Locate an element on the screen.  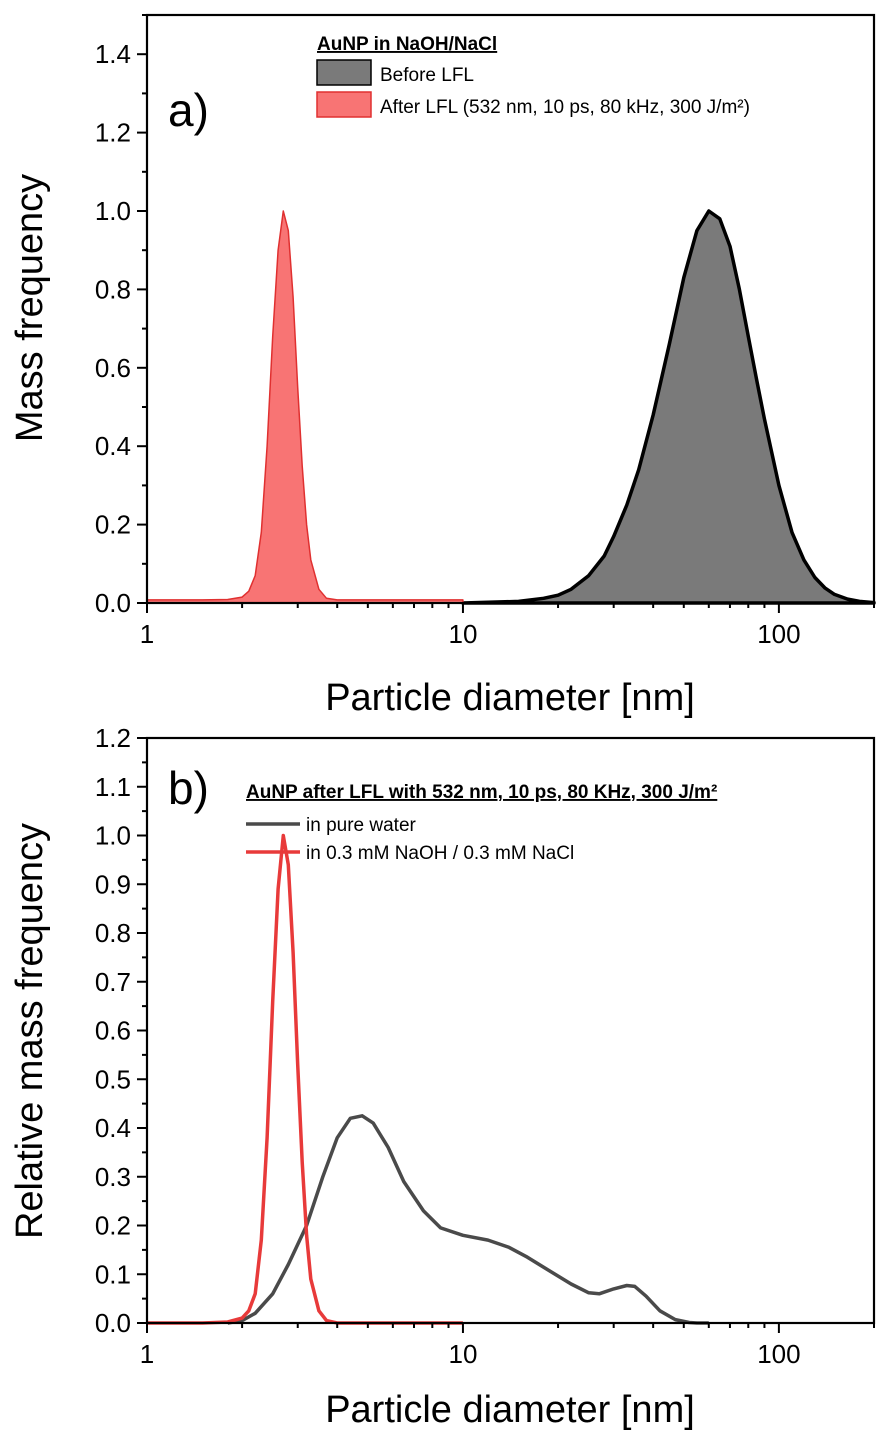
panel-b-y-tick-label: 0.9 is located at coordinates (113, 884).